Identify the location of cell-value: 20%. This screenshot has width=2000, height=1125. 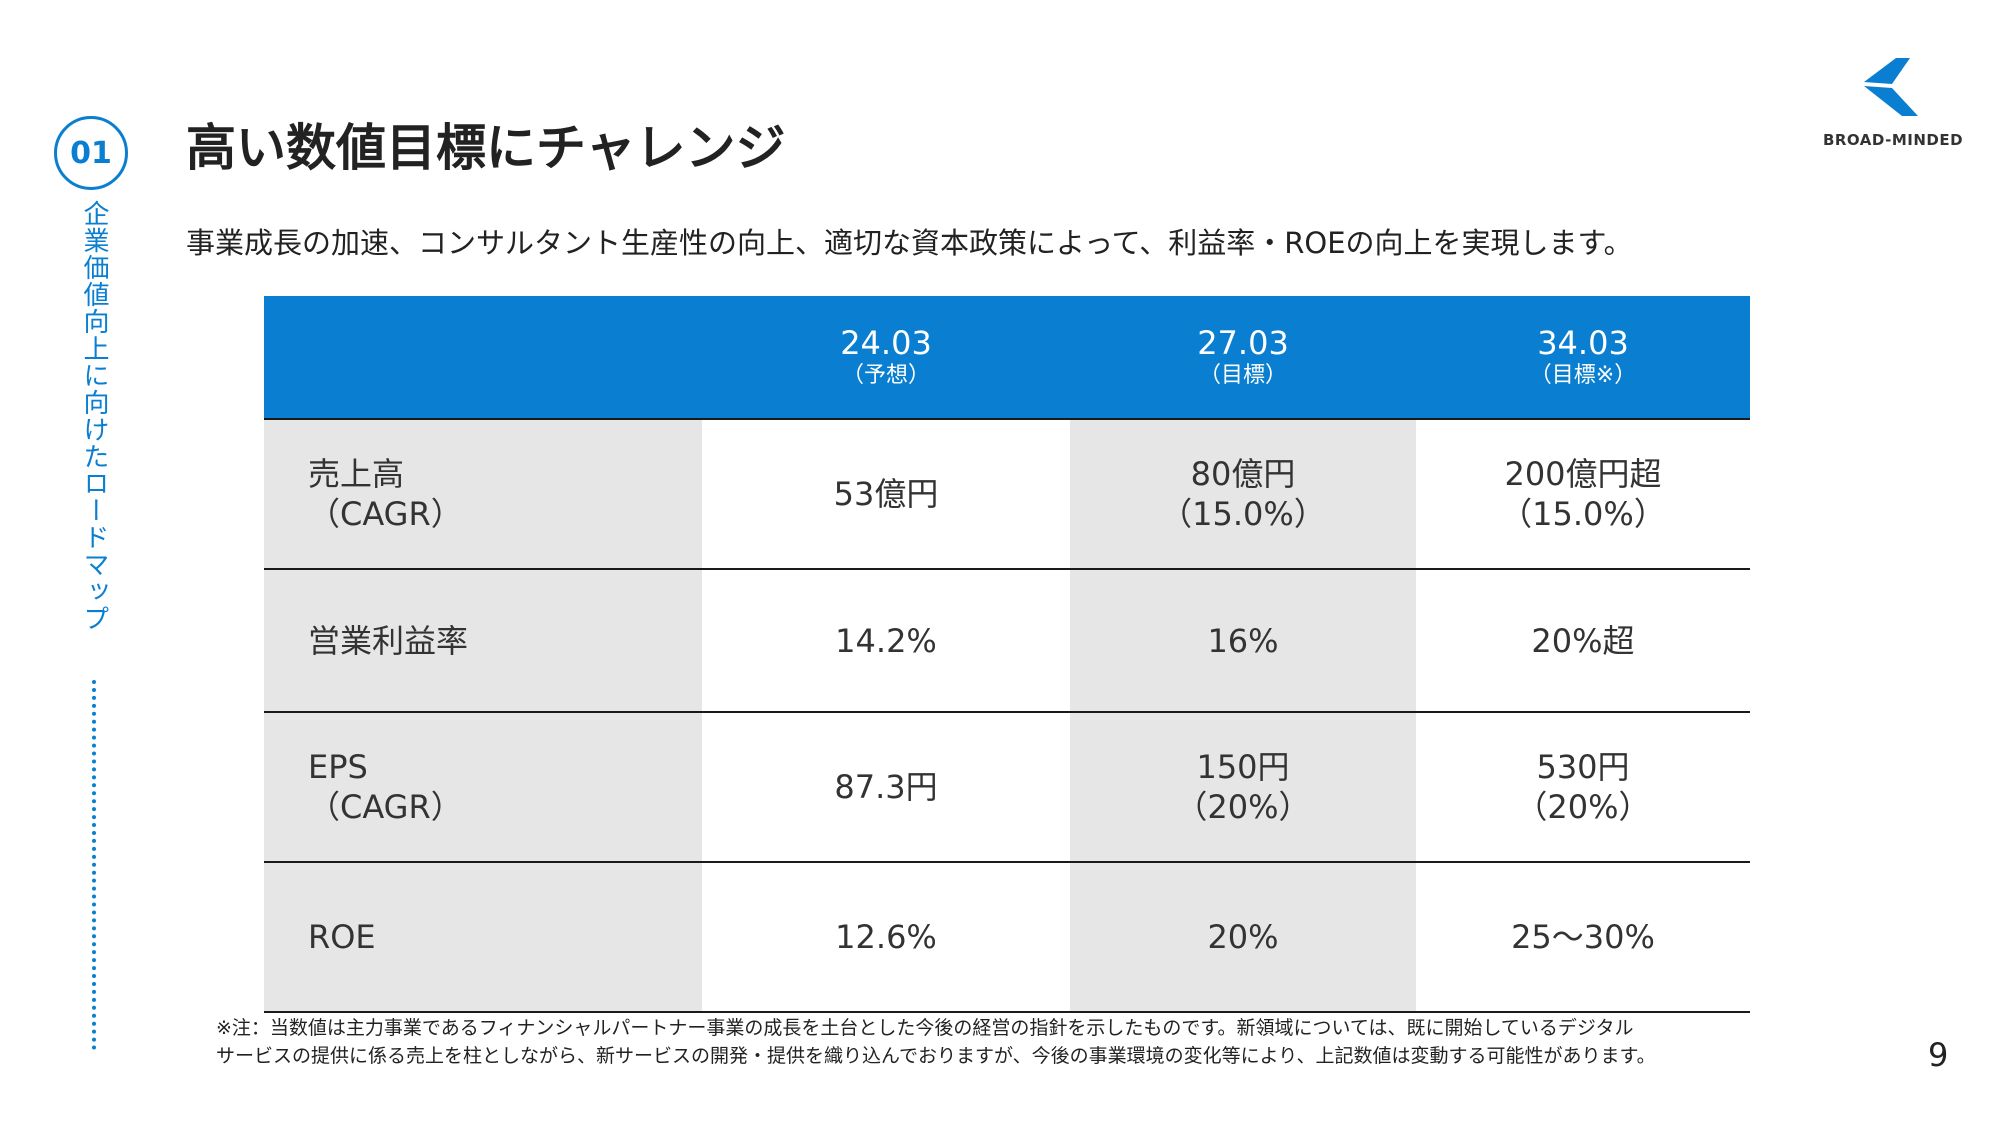
(1243, 937).